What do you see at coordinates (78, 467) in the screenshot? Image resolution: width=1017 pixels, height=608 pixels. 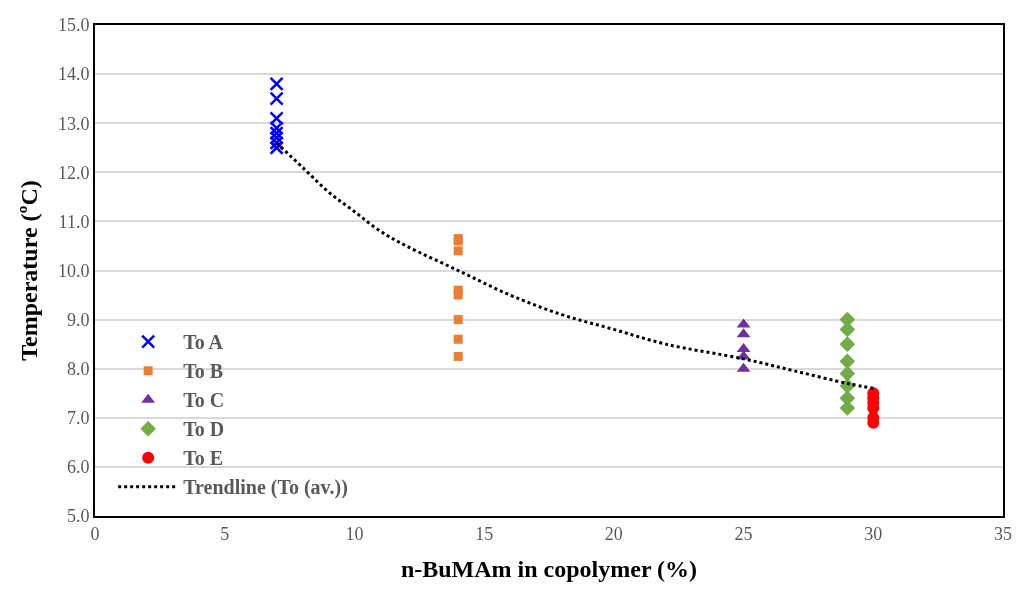 I see `y-tick-label: 6.0` at bounding box center [78, 467].